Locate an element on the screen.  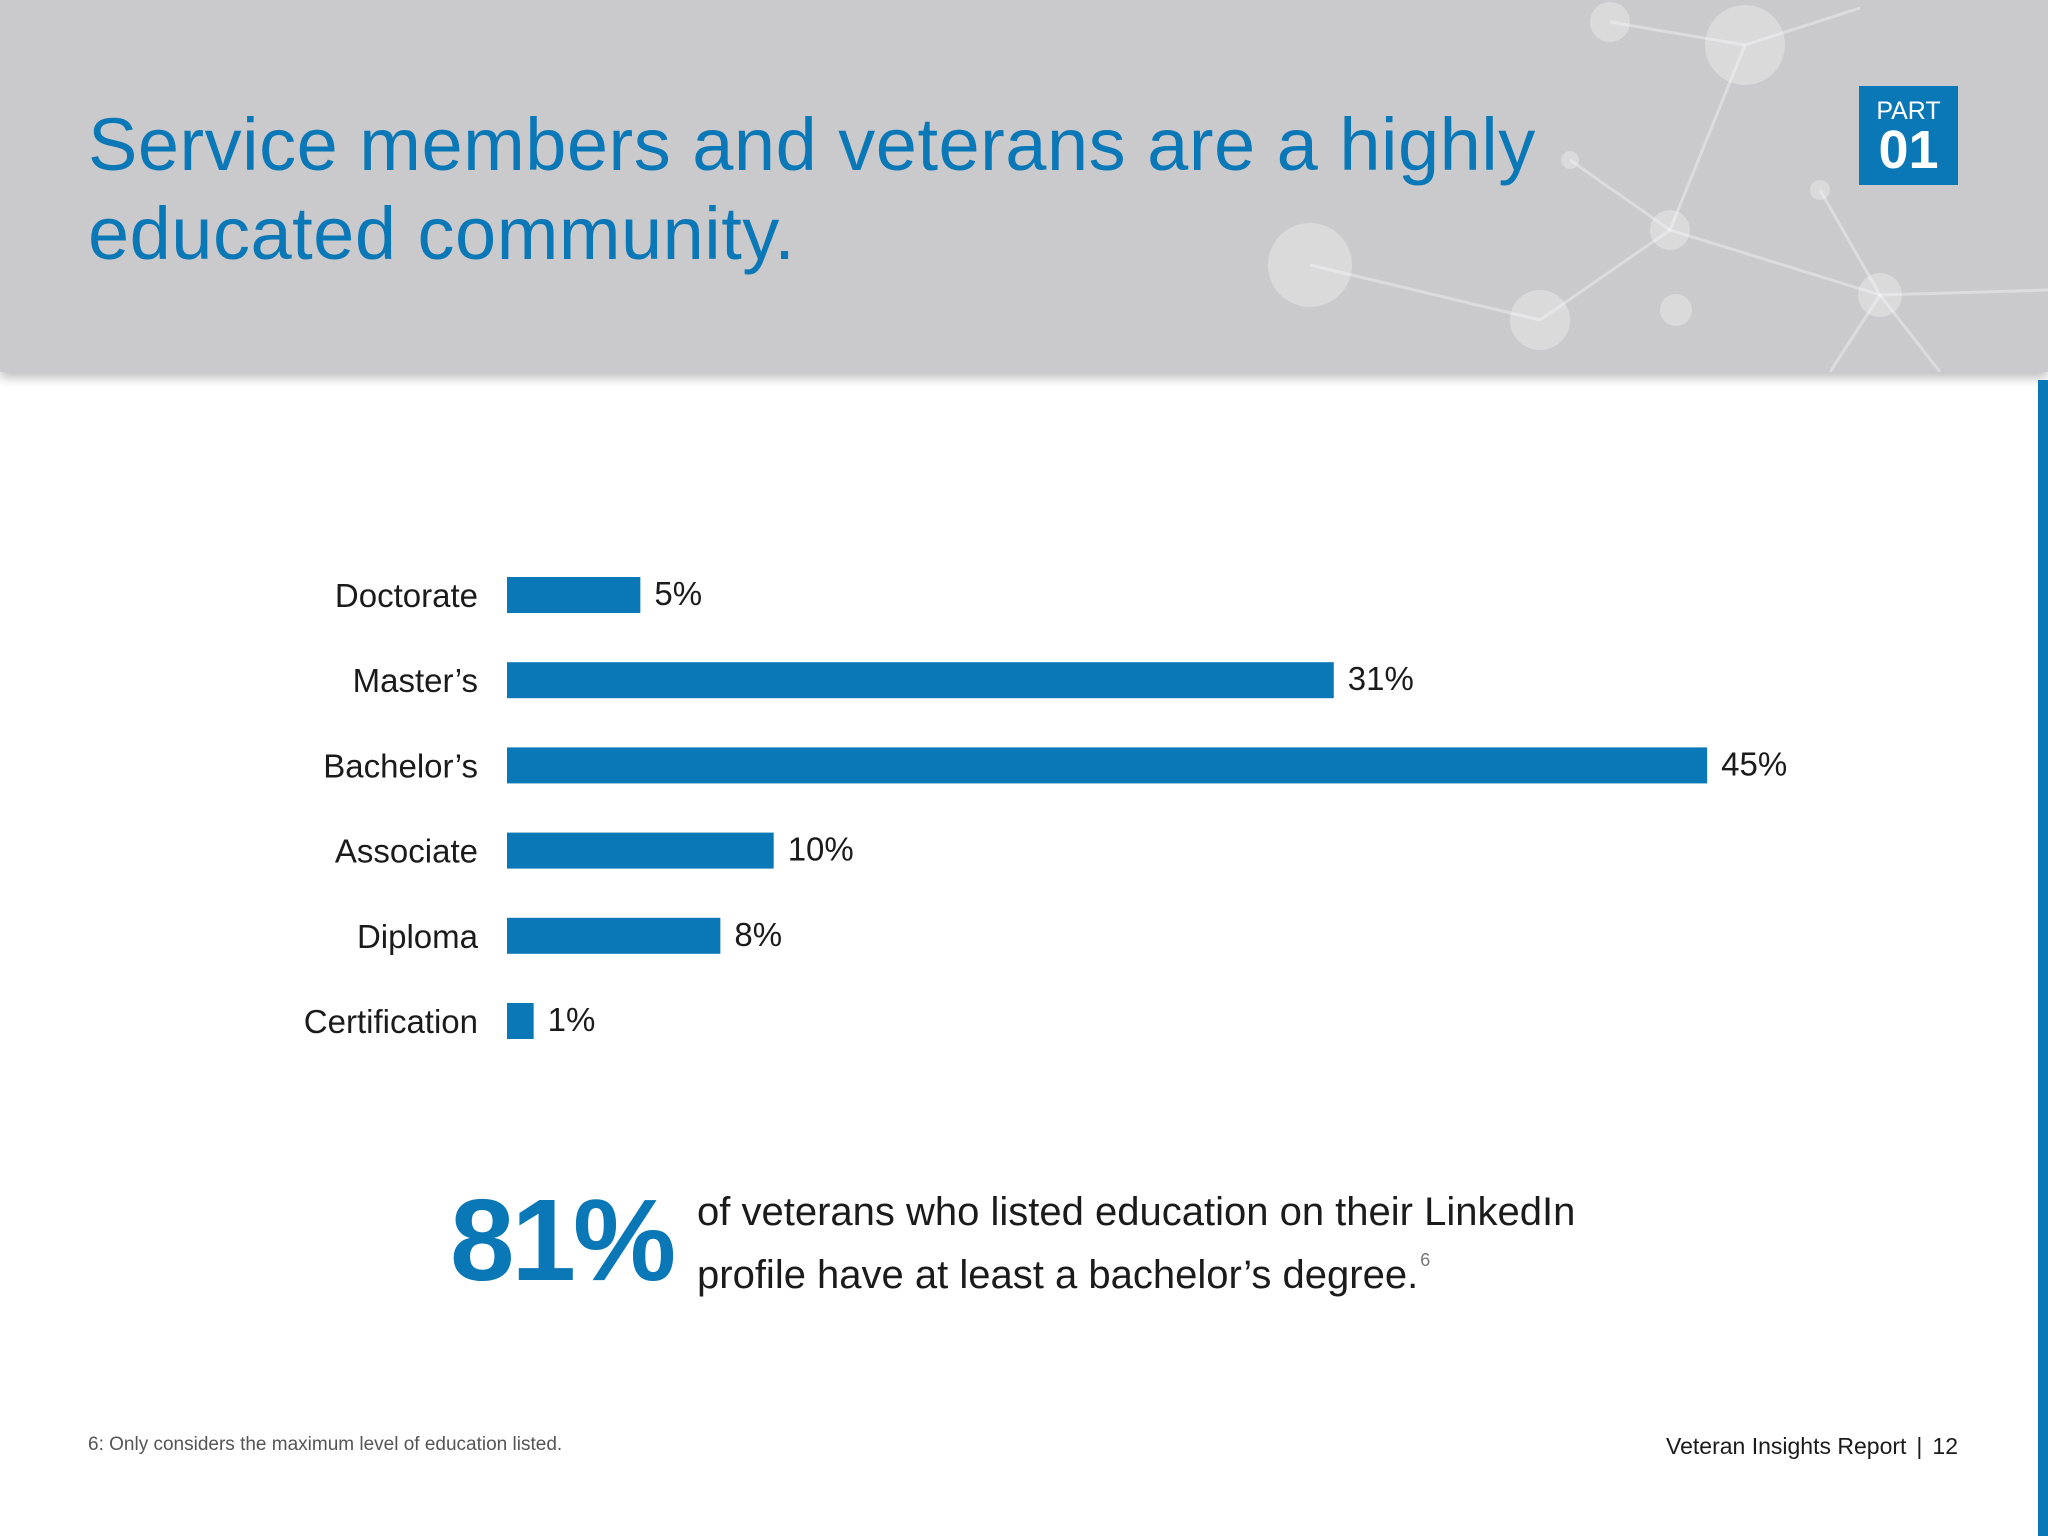
category-label: Bachelor’s is located at coordinates (400, 765).